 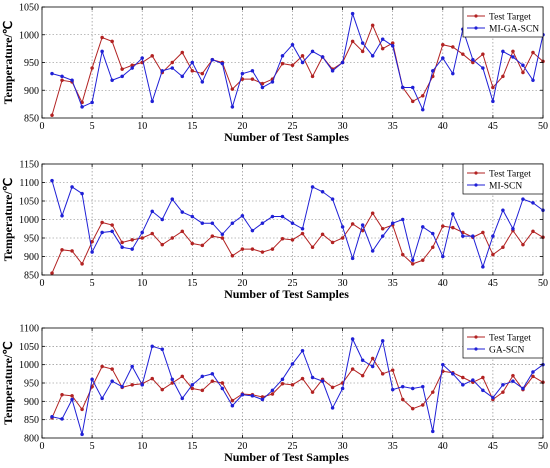 I want to click on y-tick-label: 850, so click(x=31, y=420).